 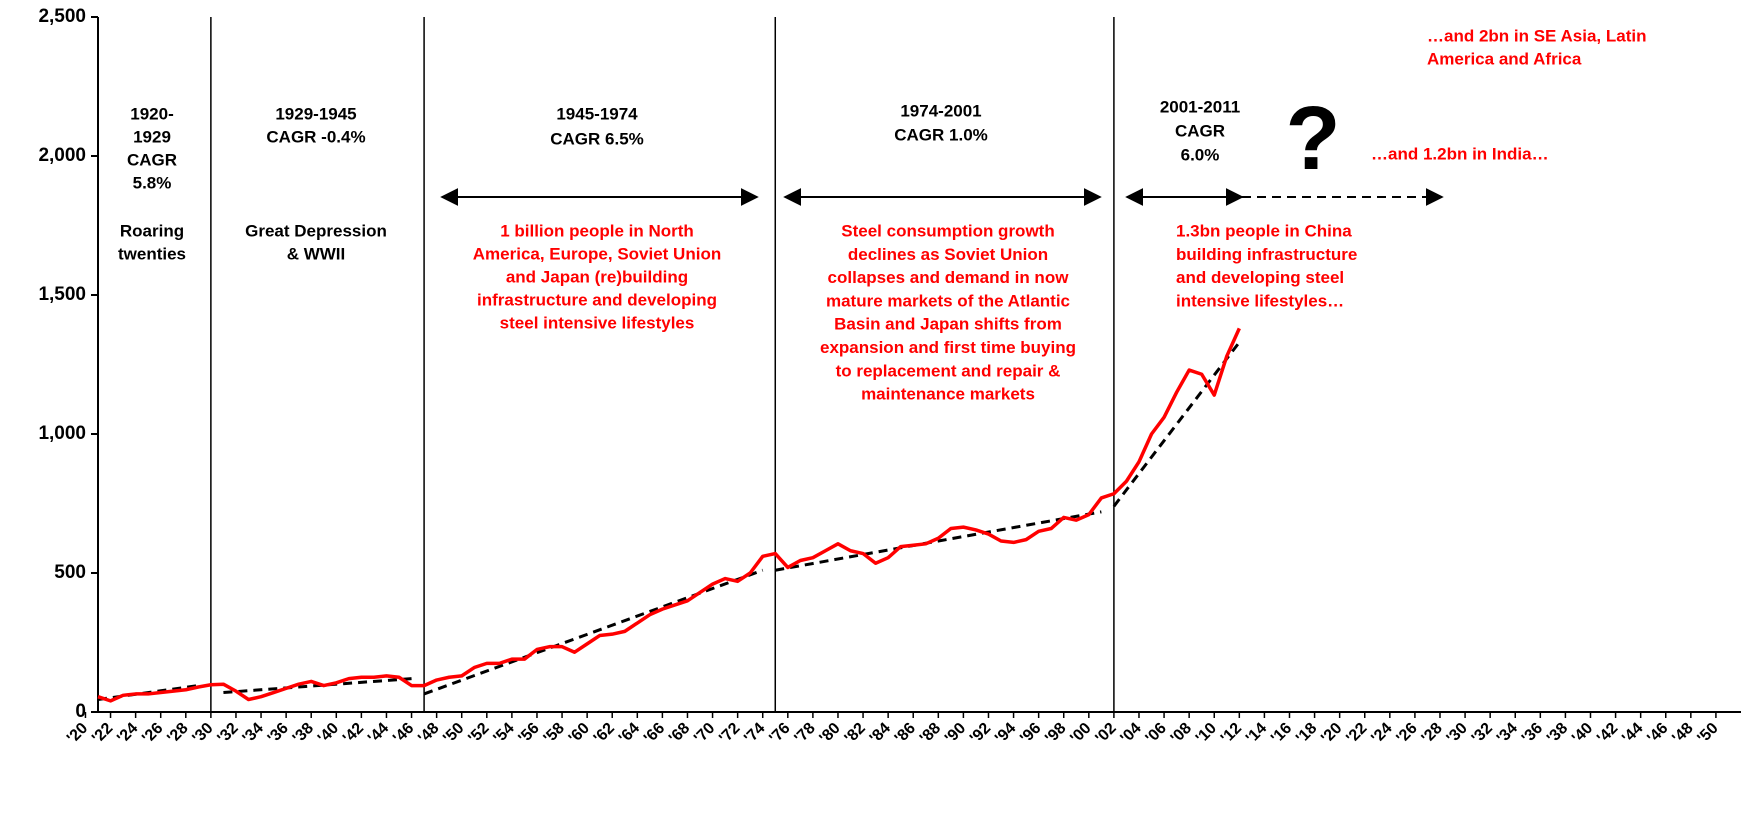 I want to click on x-tick-label: '06, so click(x=1156, y=733).